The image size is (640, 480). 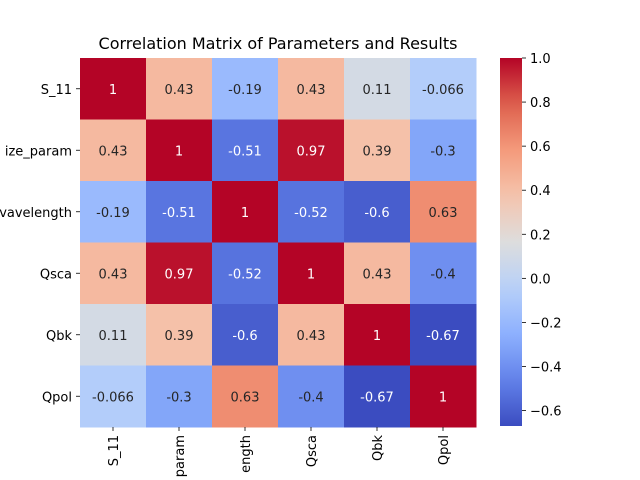 I want to click on colorbar-tick-label: −0.4, so click(x=546, y=368).